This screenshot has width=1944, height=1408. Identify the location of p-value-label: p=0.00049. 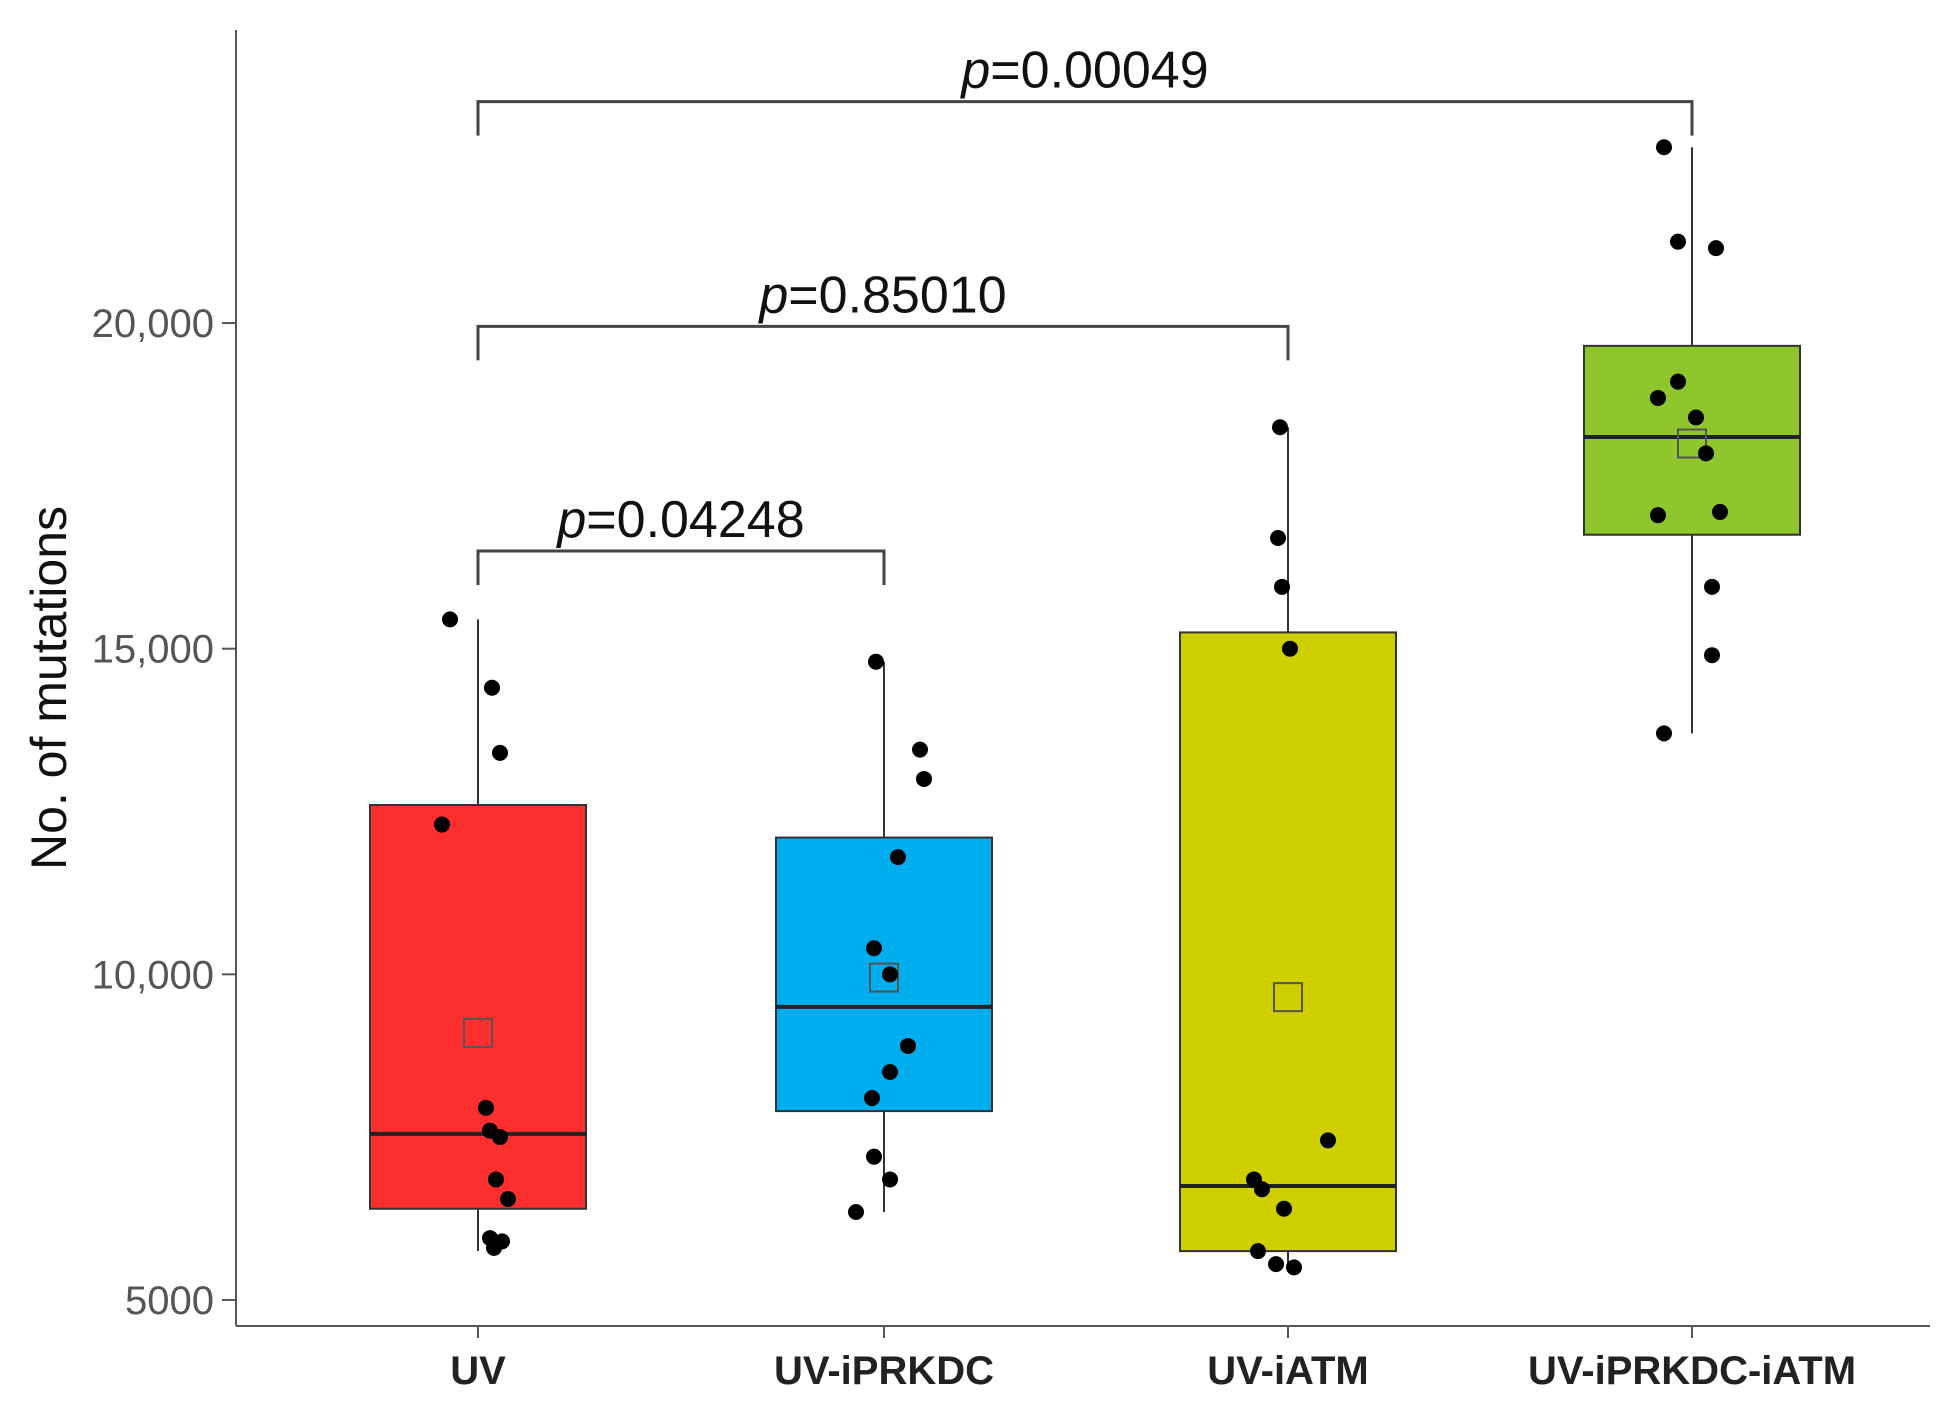
(1083, 71).